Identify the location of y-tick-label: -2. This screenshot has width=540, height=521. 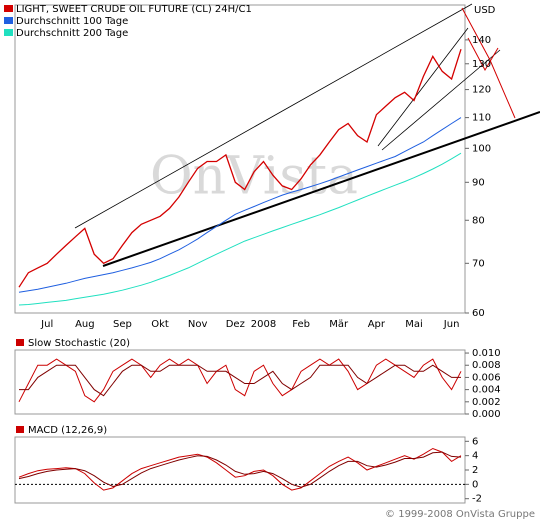
(477, 499).